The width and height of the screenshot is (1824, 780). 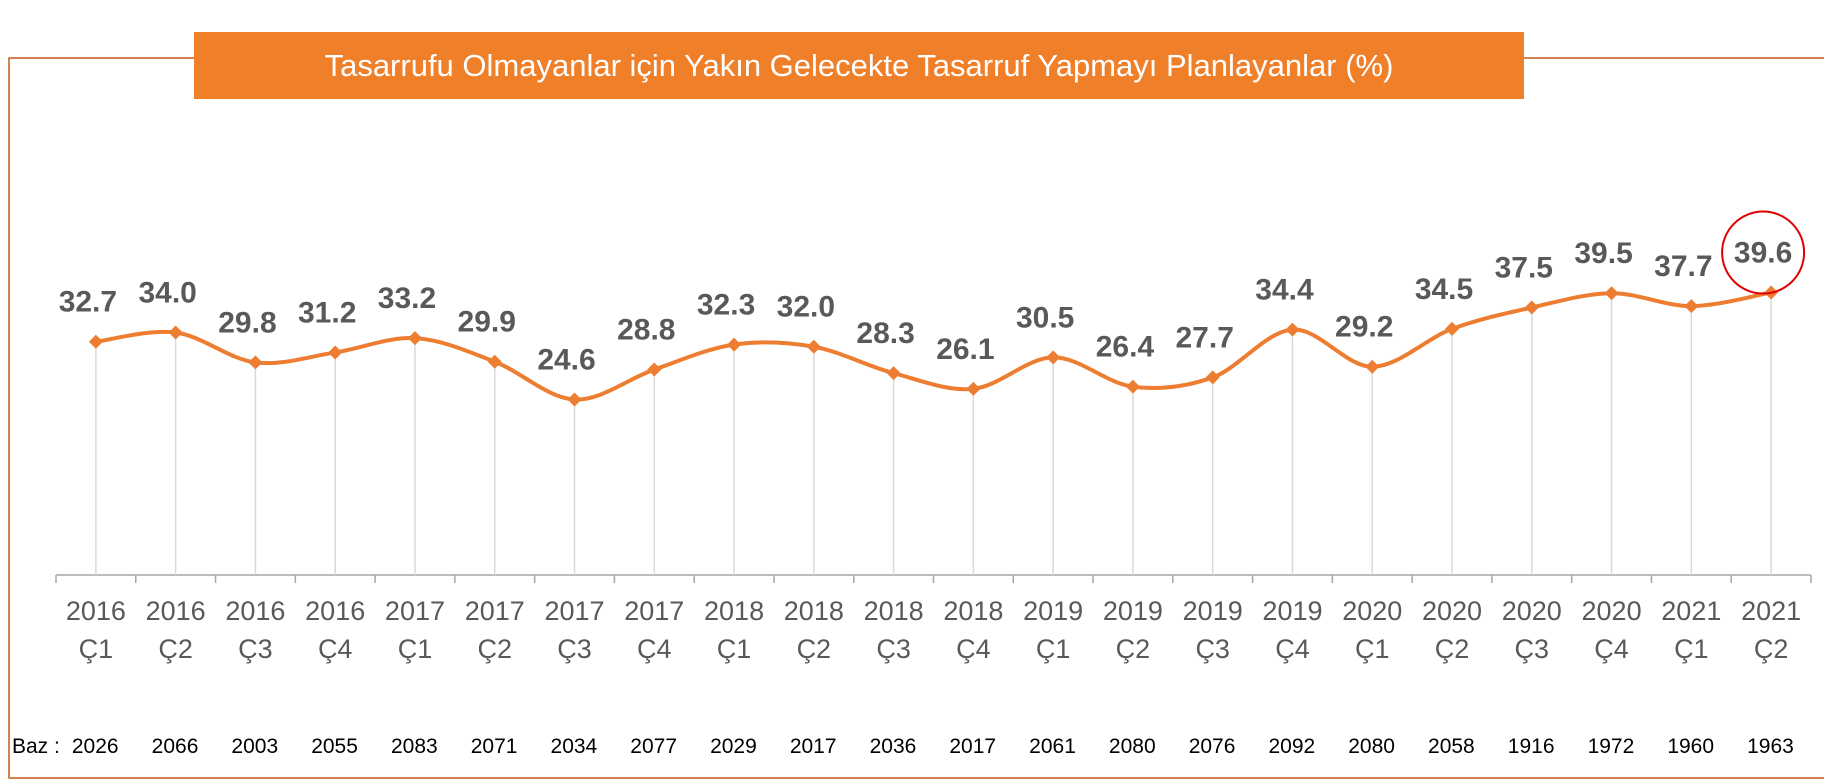 I want to click on x-tick-label: 2019 Ç3, so click(x=1212, y=630).